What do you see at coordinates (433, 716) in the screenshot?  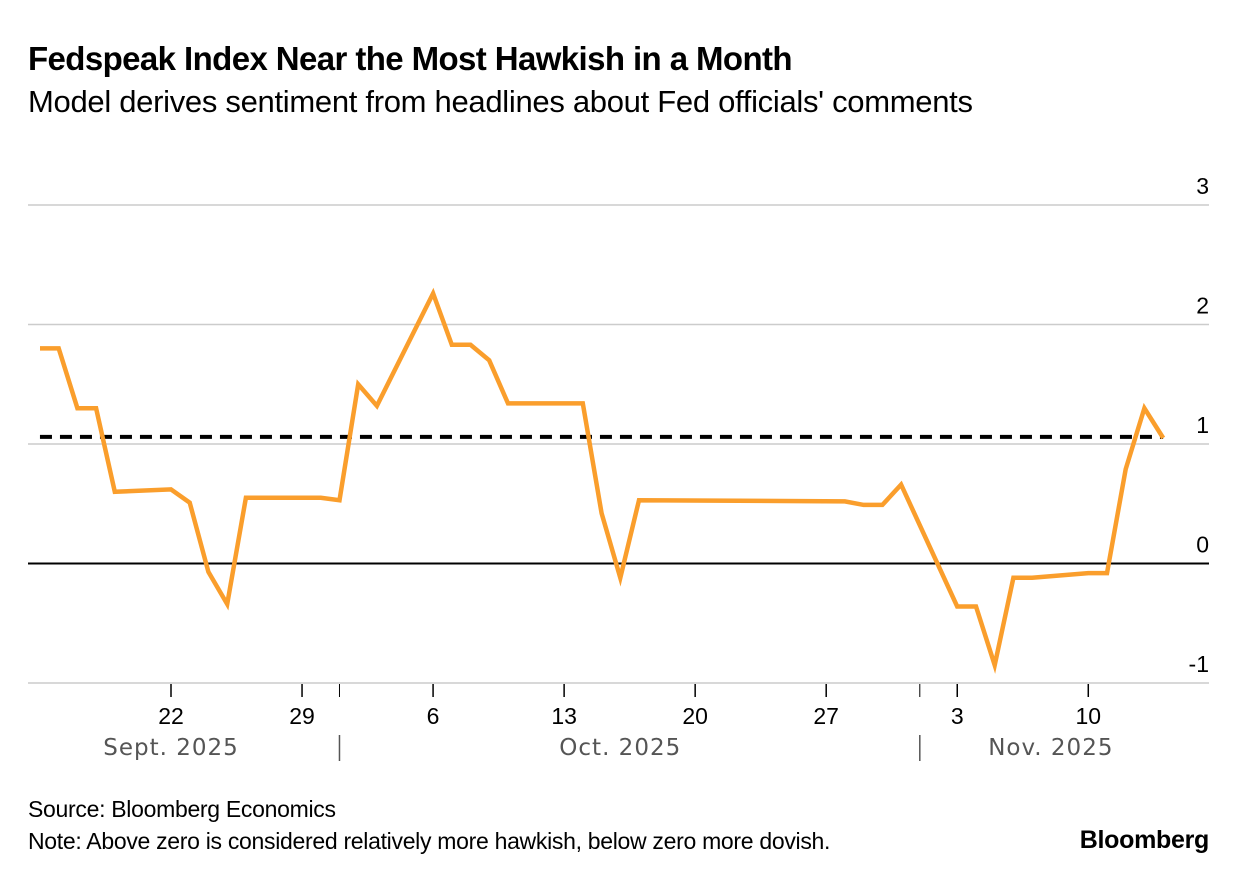 I see `x-tick-label: 6` at bounding box center [433, 716].